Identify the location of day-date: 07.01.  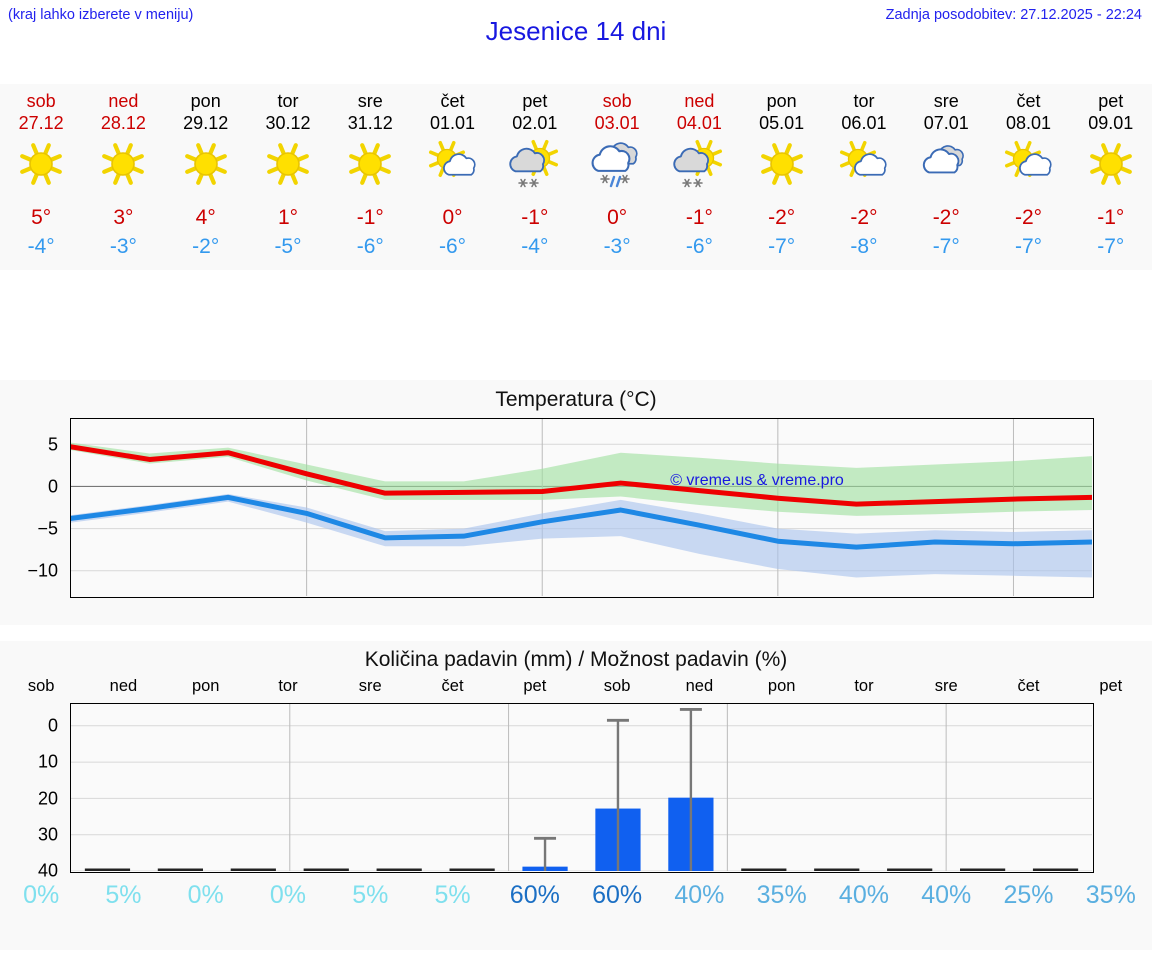
(946, 123).